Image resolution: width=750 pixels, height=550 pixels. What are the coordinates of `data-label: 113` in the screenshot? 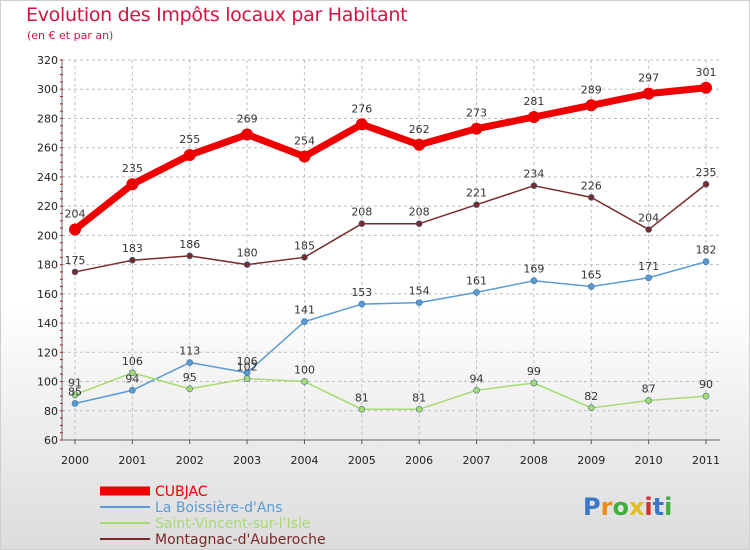 It's located at (189, 351).